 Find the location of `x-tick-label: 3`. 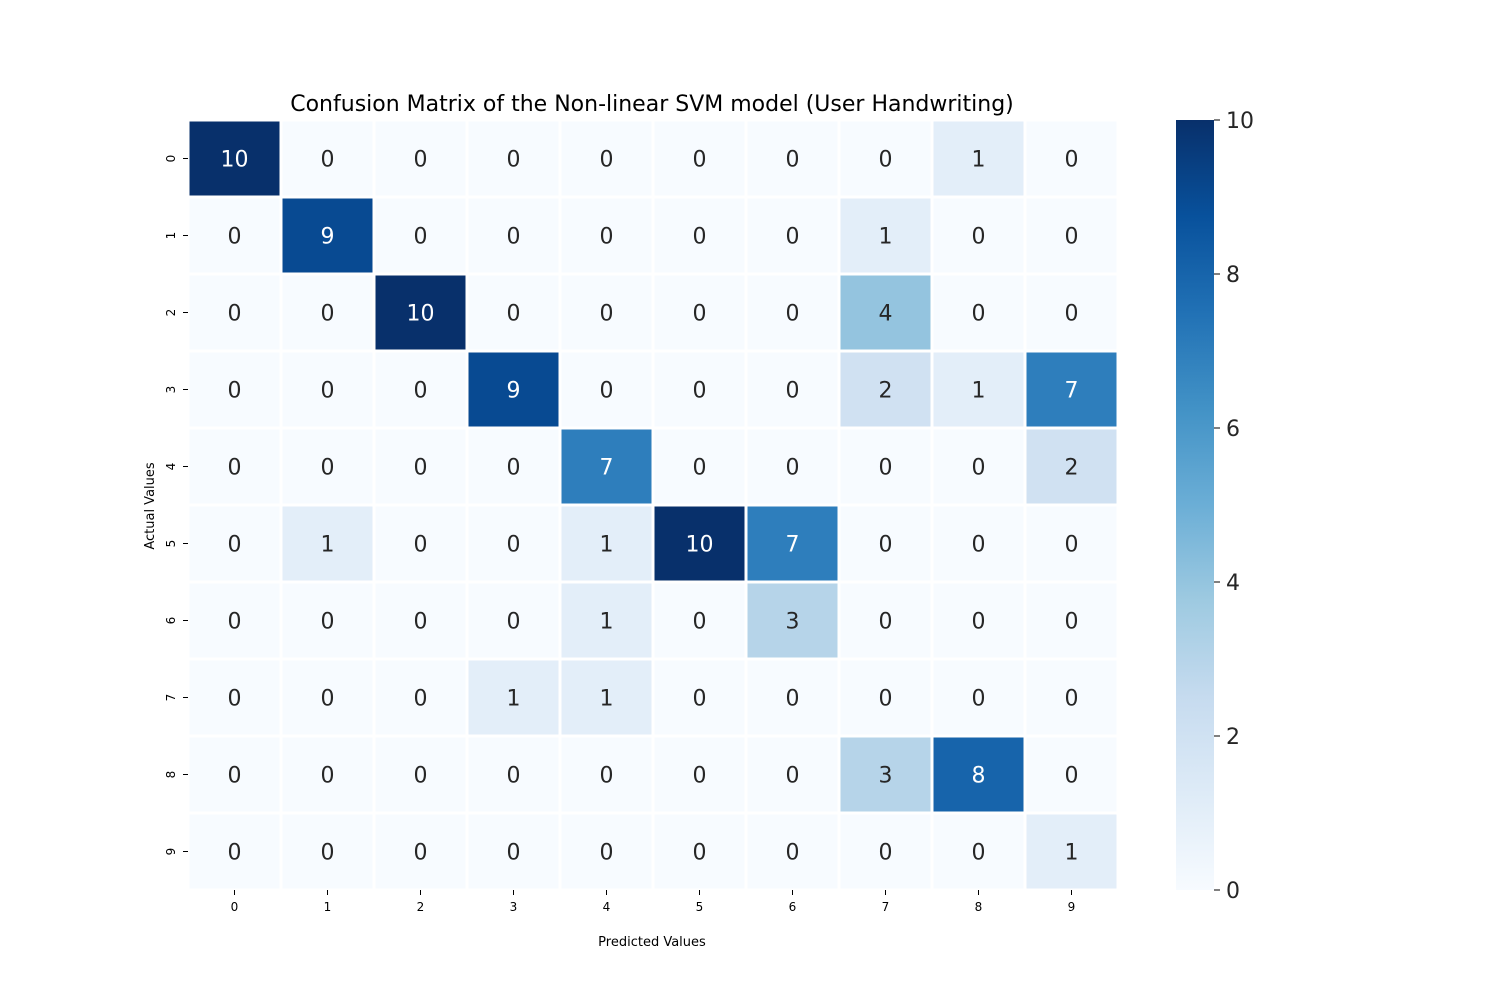

x-tick-label: 3 is located at coordinates (514, 907).